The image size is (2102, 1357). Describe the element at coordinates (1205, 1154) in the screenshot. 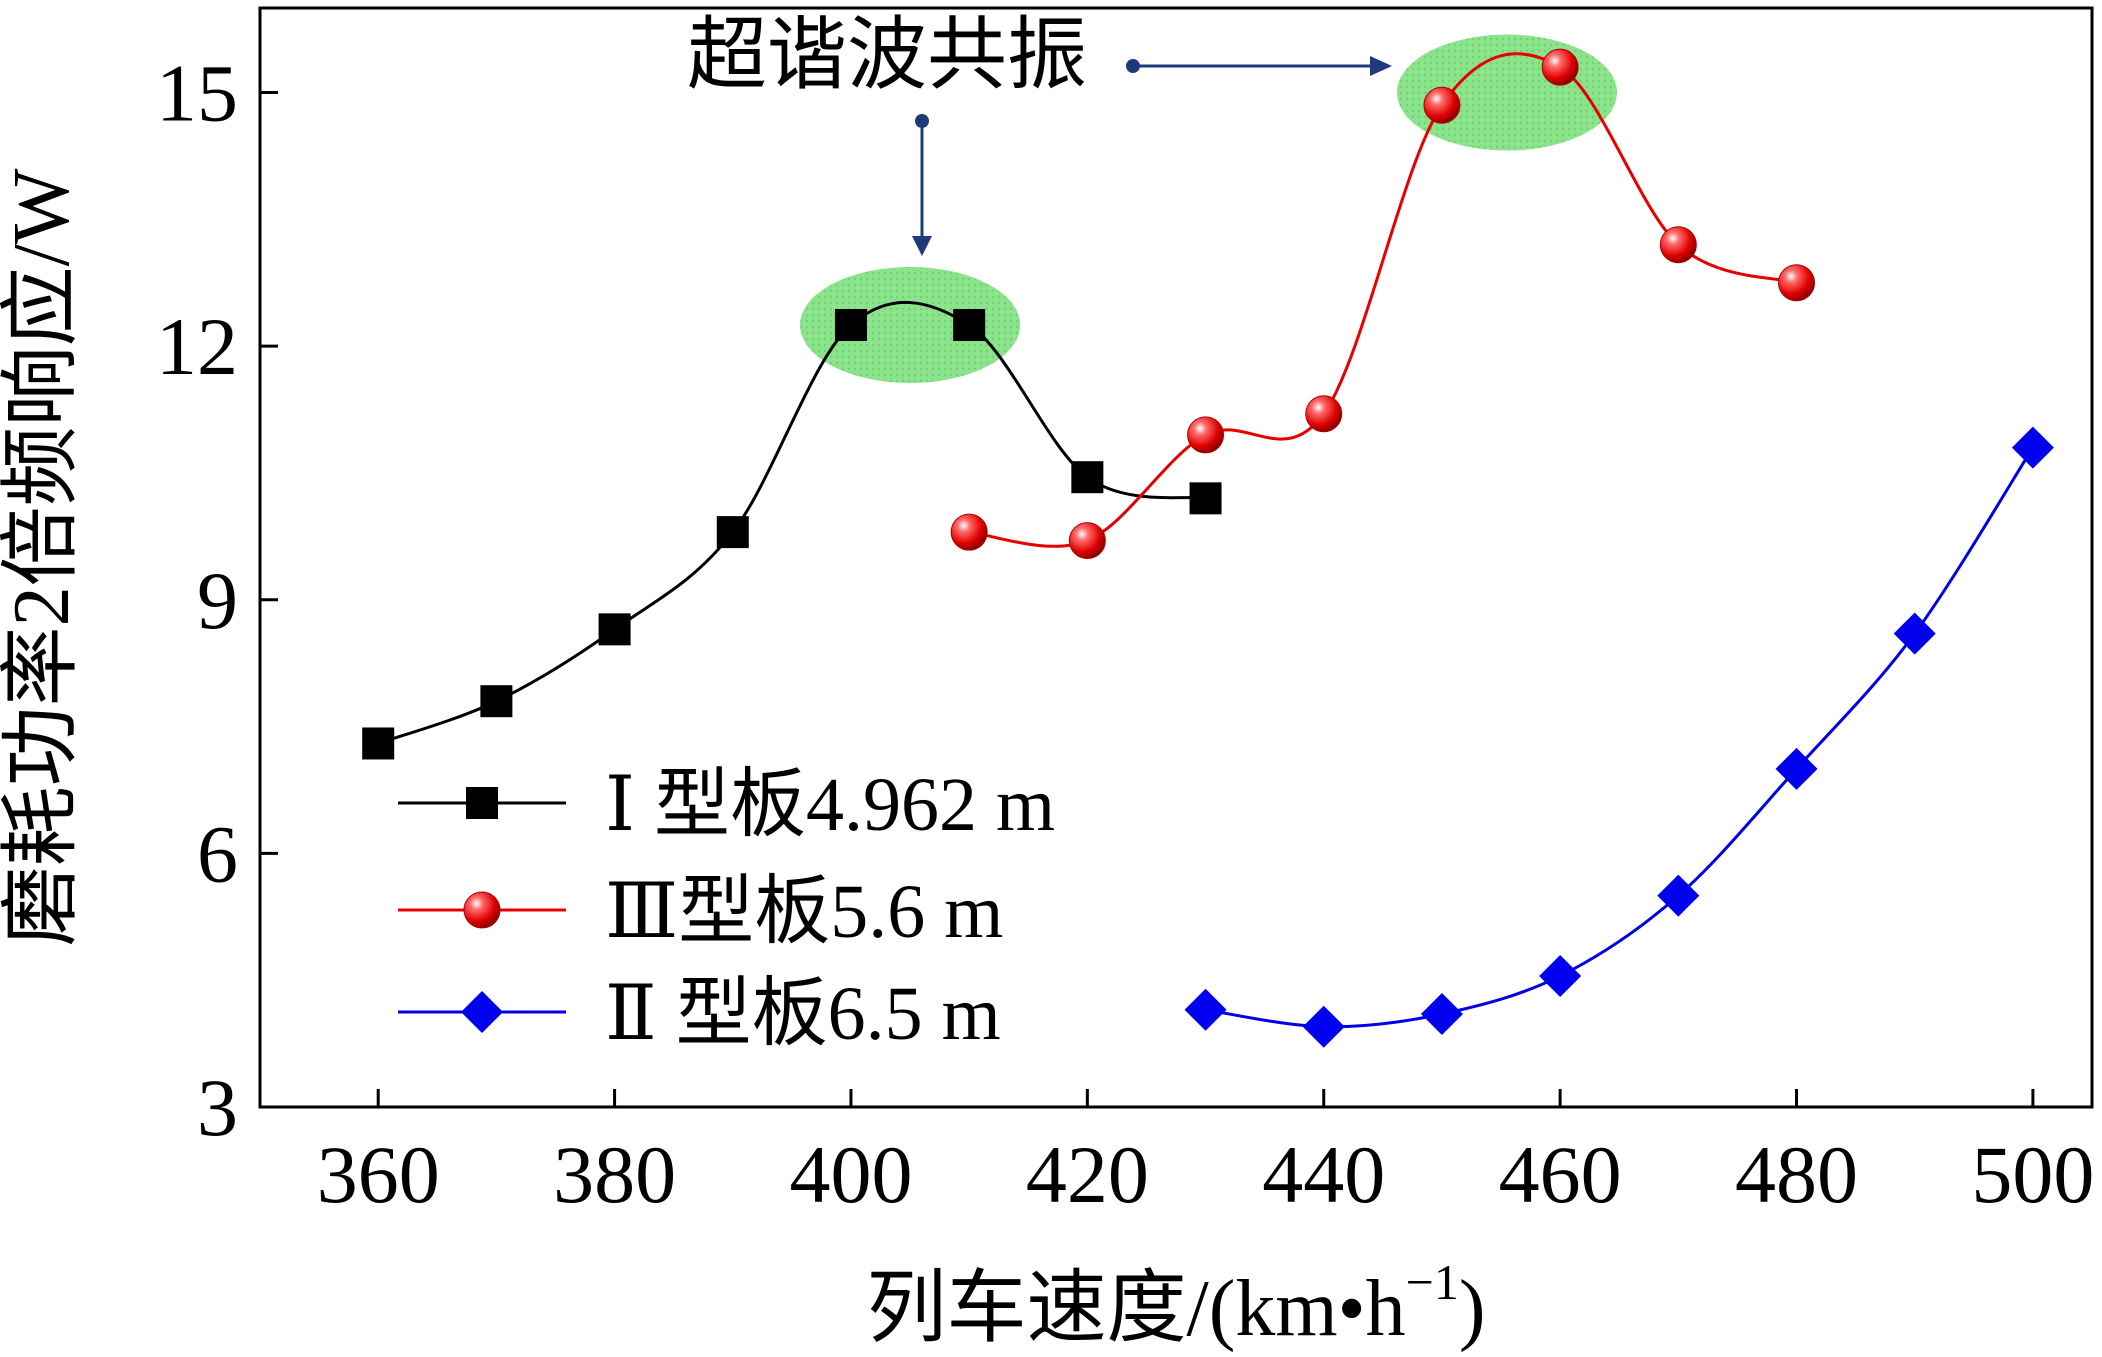

I see `x-axis: 360 380 400 420 440 460 480 500` at that location.